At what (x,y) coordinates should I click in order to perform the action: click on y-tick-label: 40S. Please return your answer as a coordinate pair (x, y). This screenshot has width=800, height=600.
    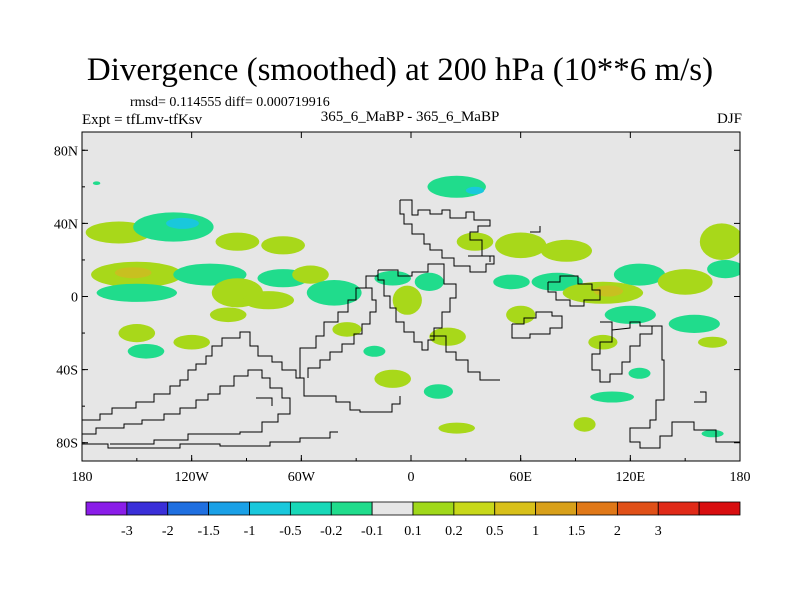
    Looking at the image, I should click on (67, 371).